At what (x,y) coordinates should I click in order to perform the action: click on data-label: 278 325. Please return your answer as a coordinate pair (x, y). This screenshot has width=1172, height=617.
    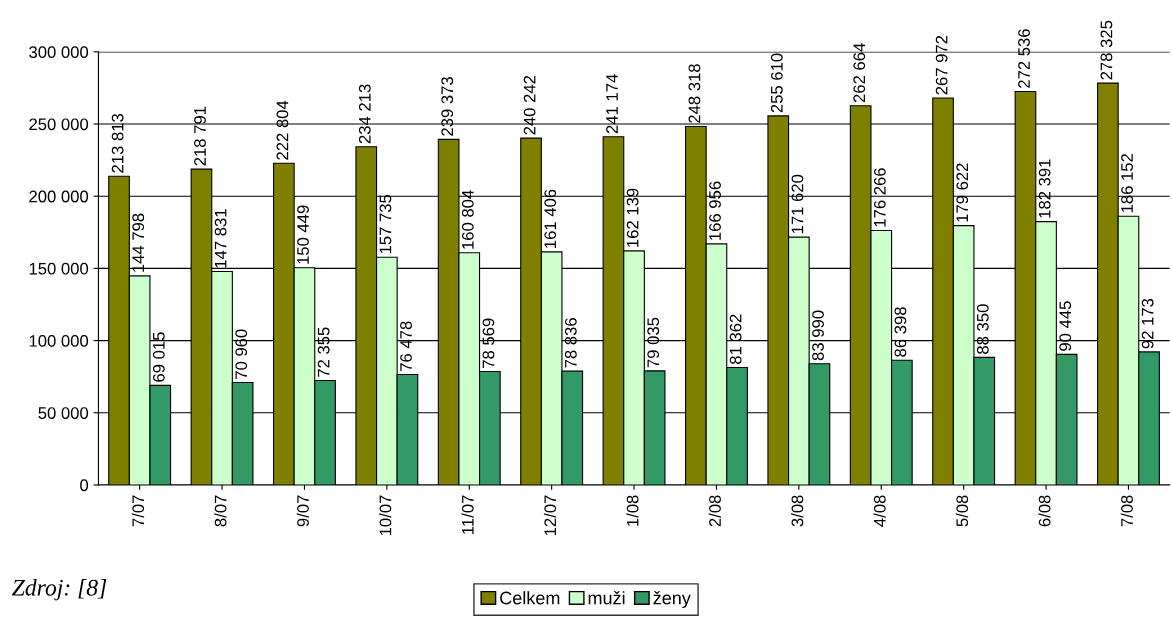
    Looking at the image, I should click on (1106, 50).